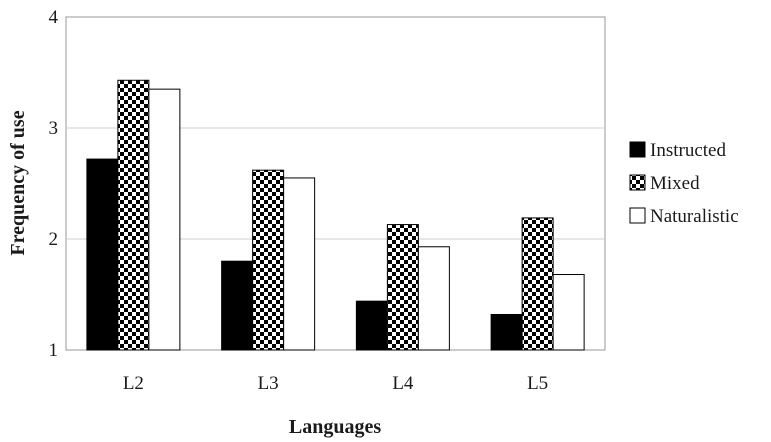 The image size is (771, 442). I want to click on x-tick-label: L3, so click(268, 383).